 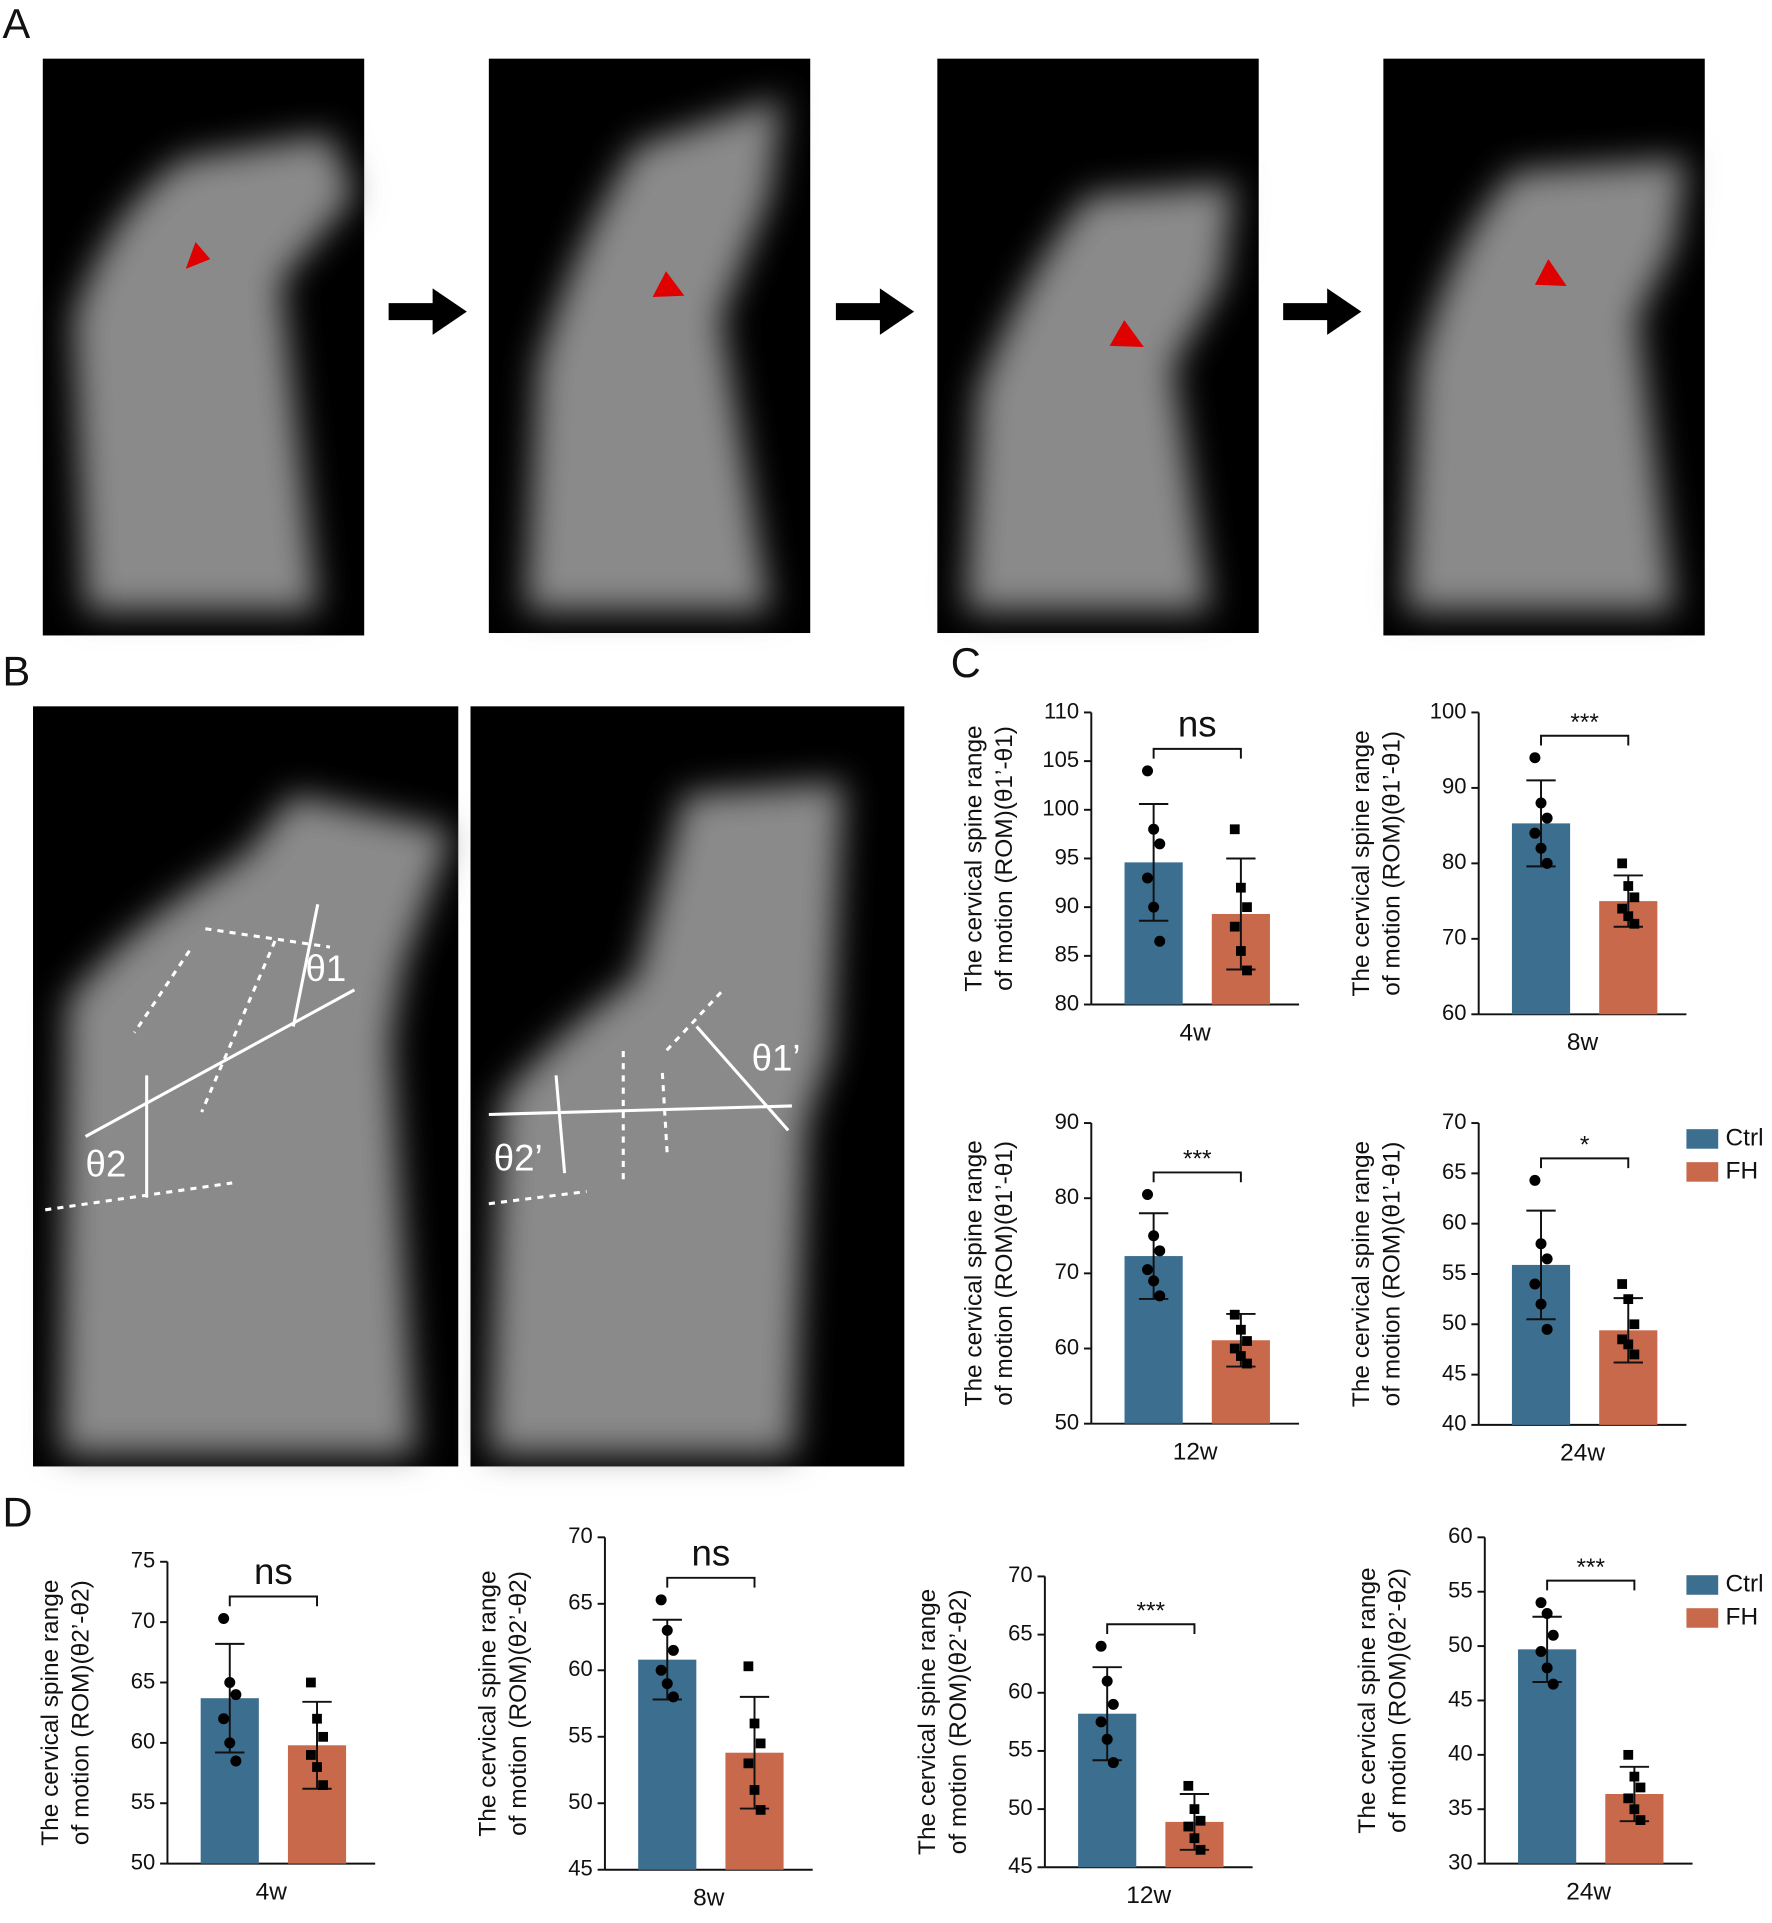 What do you see at coordinates (326, 968) in the screenshot?
I see `angle-label: θ1` at bounding box center [326, 968].